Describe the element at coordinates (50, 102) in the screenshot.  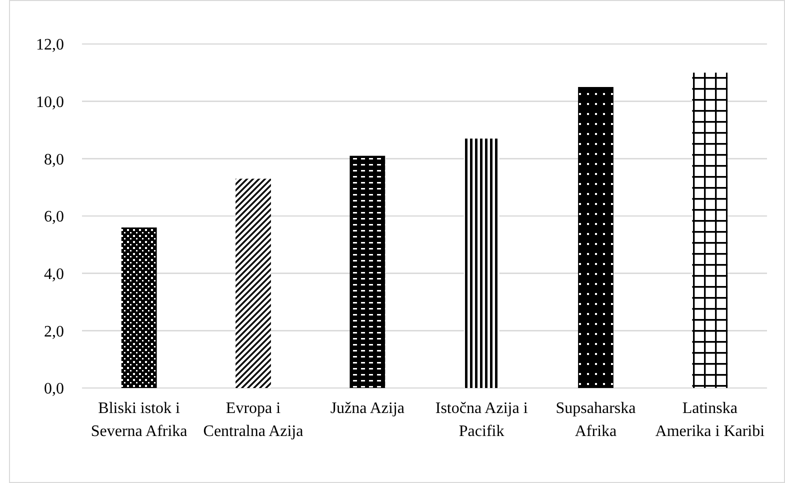
I see `y-tick-label: 10,0` at that location.